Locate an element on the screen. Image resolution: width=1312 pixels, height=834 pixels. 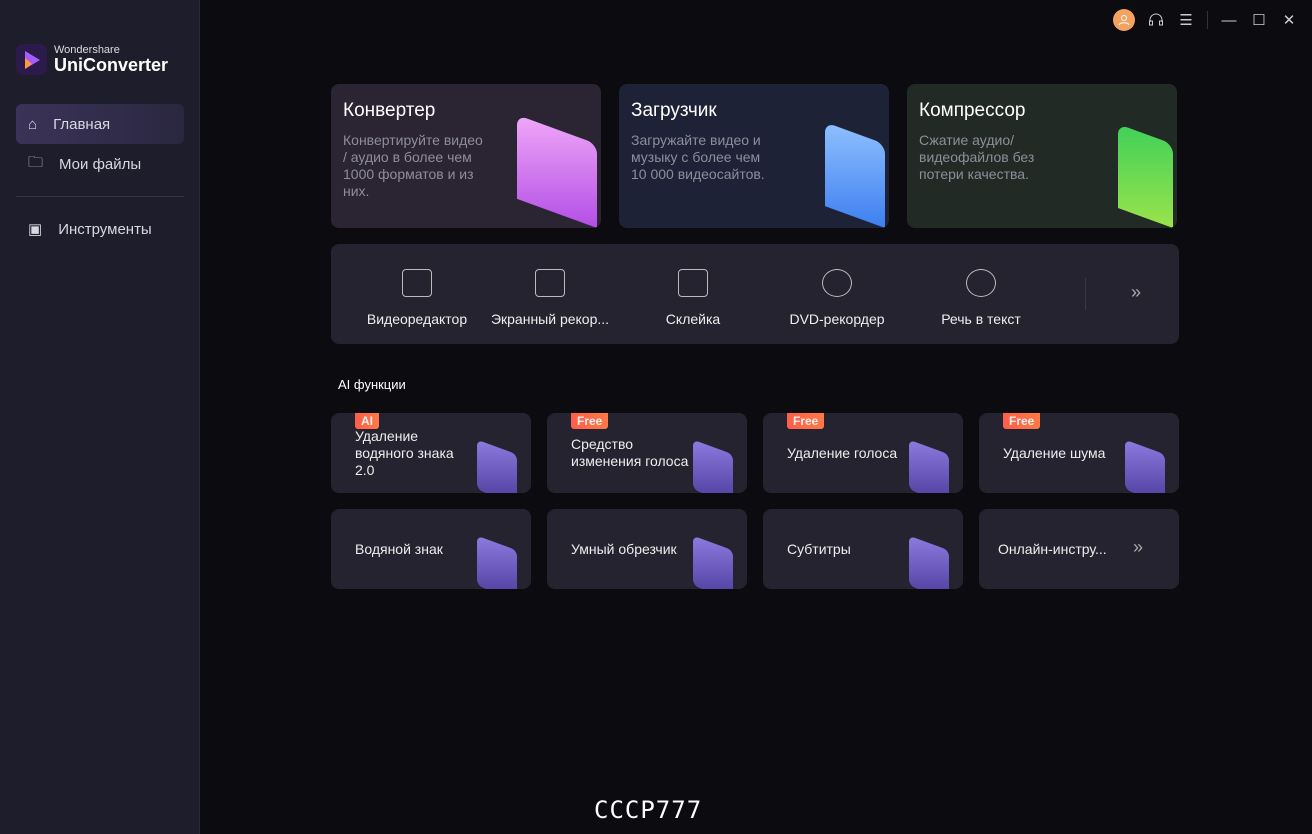
dvd-icon is located at coordinates (837, 283).